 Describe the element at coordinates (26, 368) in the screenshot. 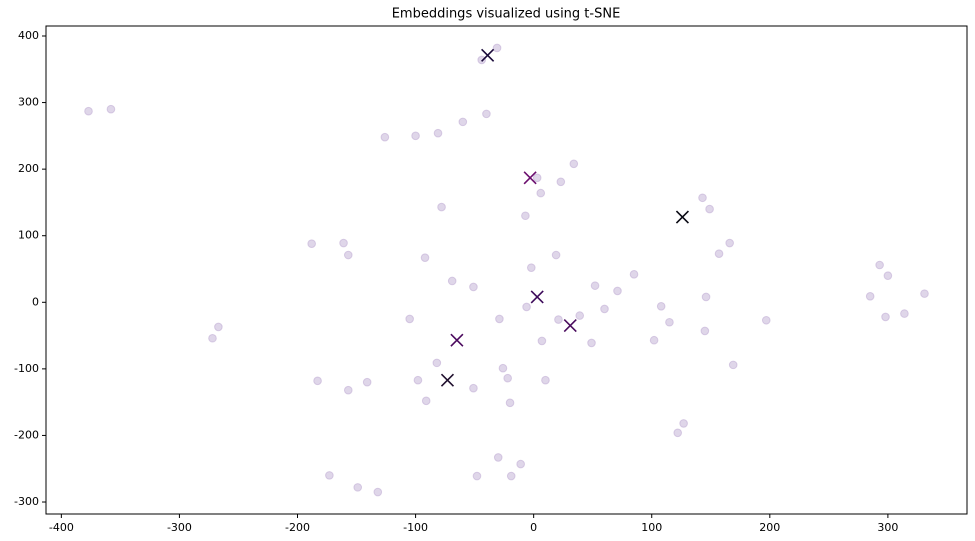

I see `y-tick-label: -100` at that location.